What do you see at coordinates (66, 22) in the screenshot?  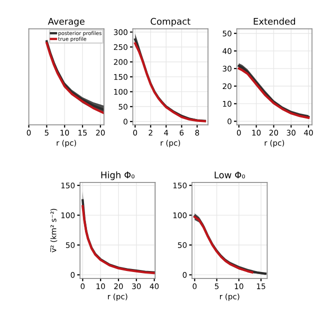 I see `chart-title: Average` at bounding box center [66, 22].